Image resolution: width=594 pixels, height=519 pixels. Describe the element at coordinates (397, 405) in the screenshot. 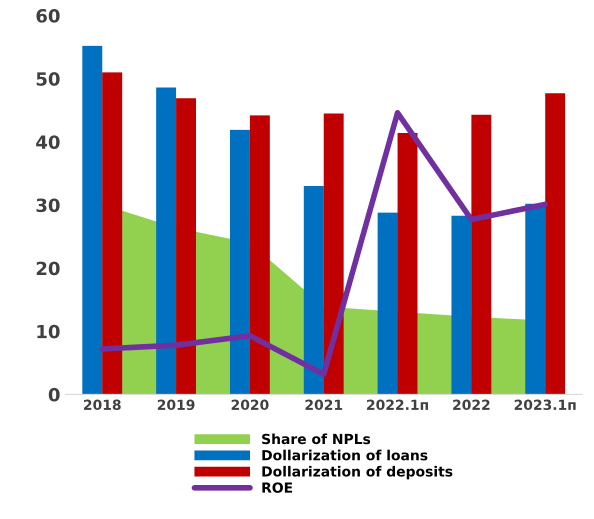

I see `x-tick-label: 2022.1п` at that location.